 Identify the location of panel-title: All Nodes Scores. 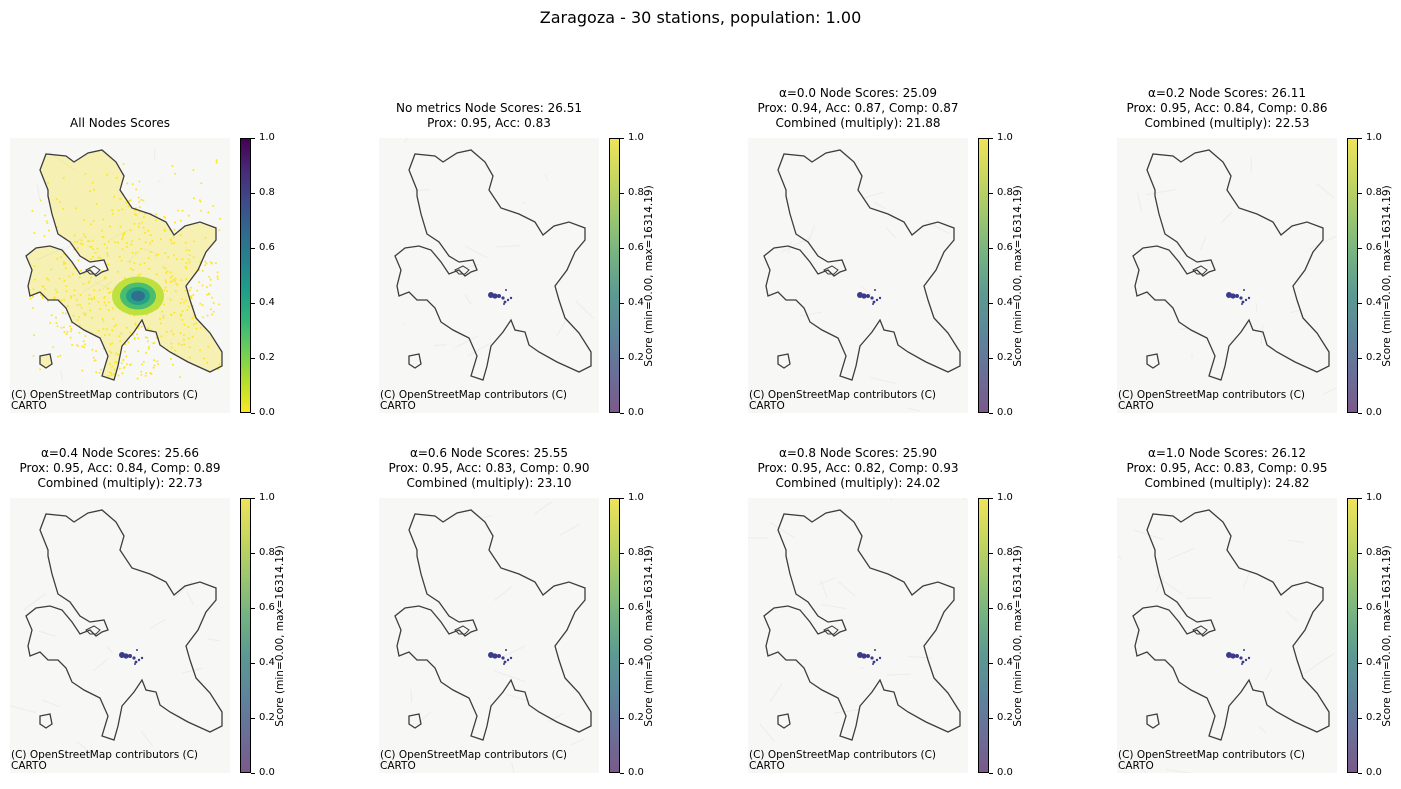
(120, 123).